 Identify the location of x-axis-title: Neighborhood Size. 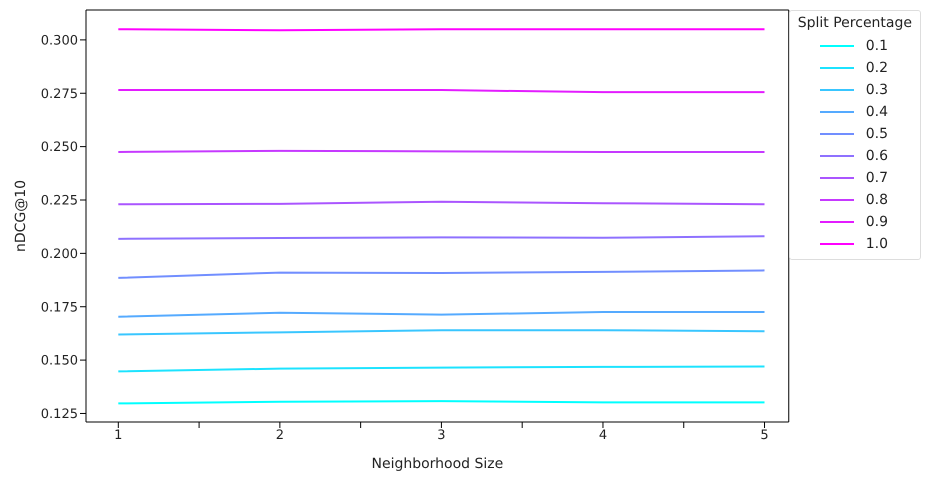
(437, 464).